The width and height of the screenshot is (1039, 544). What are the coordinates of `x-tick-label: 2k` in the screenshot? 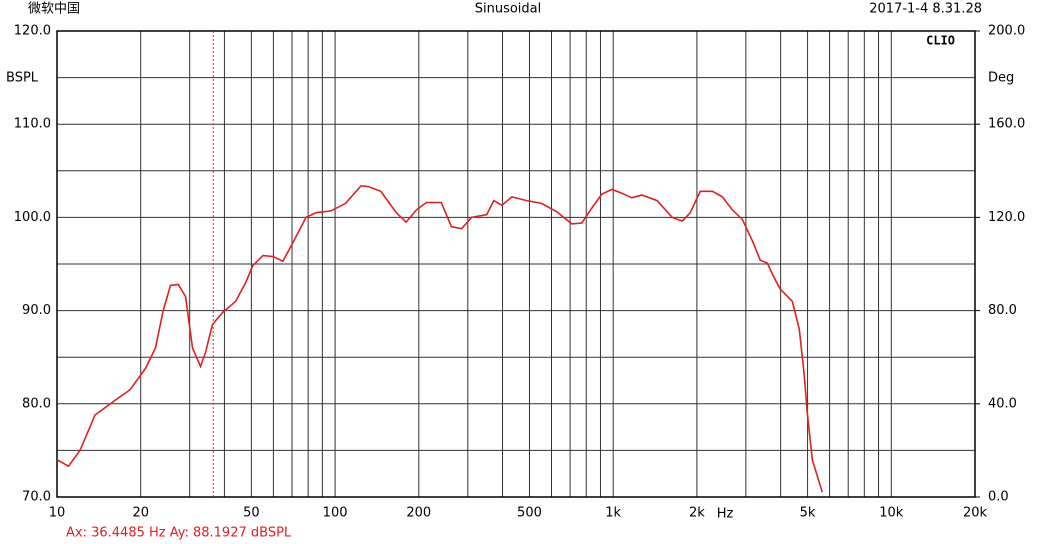 It's located at (697, 513).